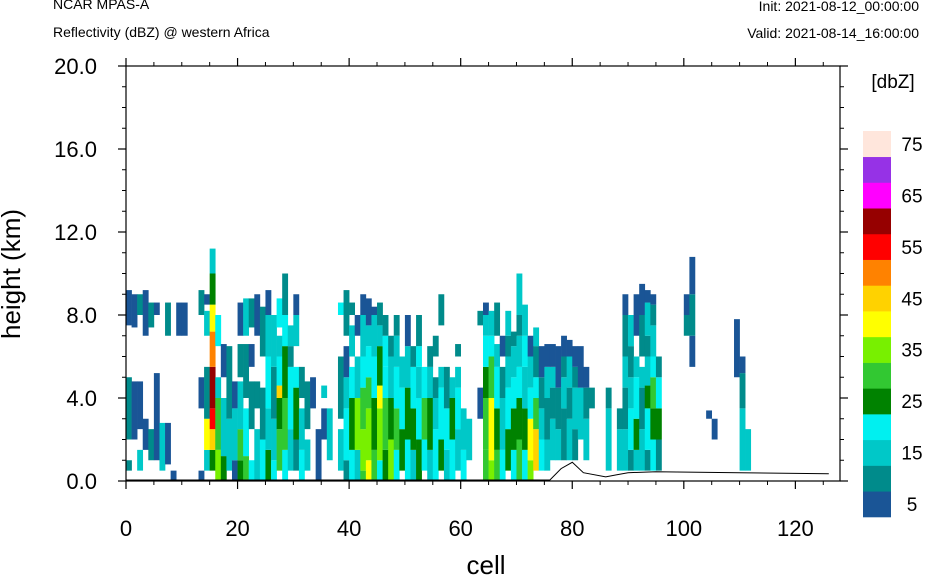 Image resolution: width=925 pixels, height=580 pixels. I want to click on x-tick-label: 40, so click(349, 528).